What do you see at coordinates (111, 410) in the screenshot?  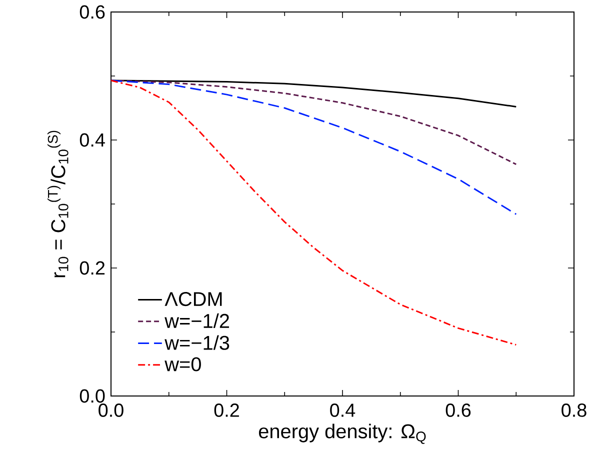 I see `x-tick-label: 0.0` at bounding box center [111, 410].